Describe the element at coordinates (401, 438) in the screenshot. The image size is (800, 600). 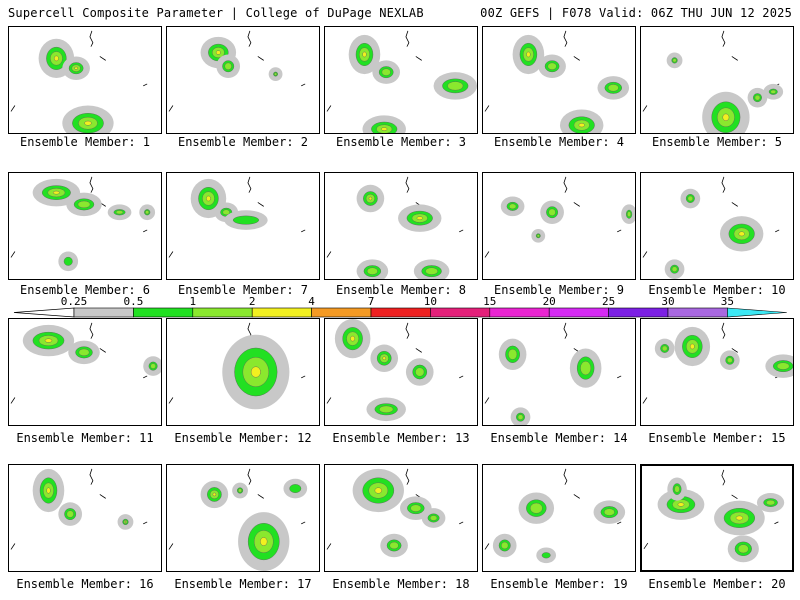
I see `ensemble-member-label: Ensemble Member: 13` at that location.